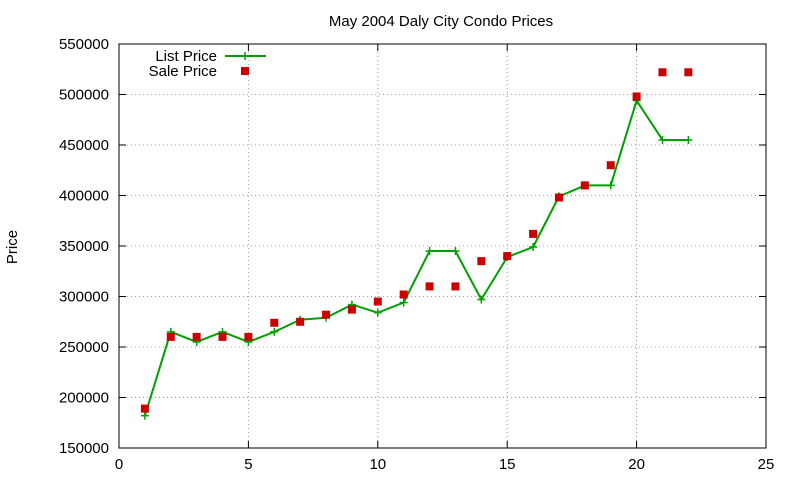 Image resolution: width=800 pixels, height=480 pixels. I want to click on y-tick-label: 550000, so click(84, 44).